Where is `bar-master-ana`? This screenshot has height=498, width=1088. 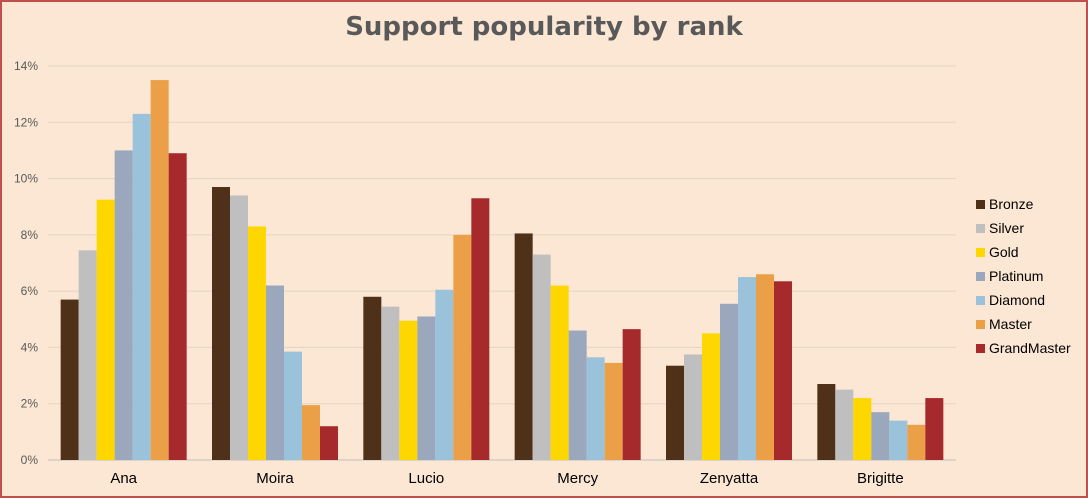
bar-master-ana is located at coordinates (159, 270).